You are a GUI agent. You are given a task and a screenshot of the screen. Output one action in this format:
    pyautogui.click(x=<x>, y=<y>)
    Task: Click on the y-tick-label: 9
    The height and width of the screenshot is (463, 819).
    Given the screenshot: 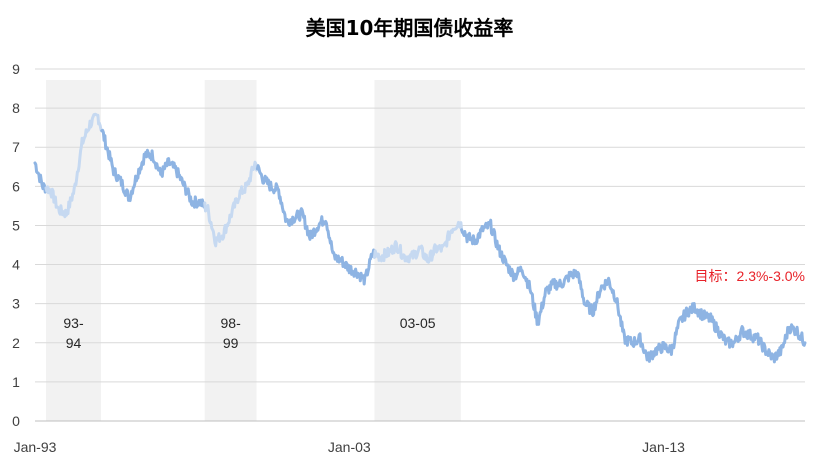 What is the action you would take?
    pyautogui.click(x=16, y=69)
    